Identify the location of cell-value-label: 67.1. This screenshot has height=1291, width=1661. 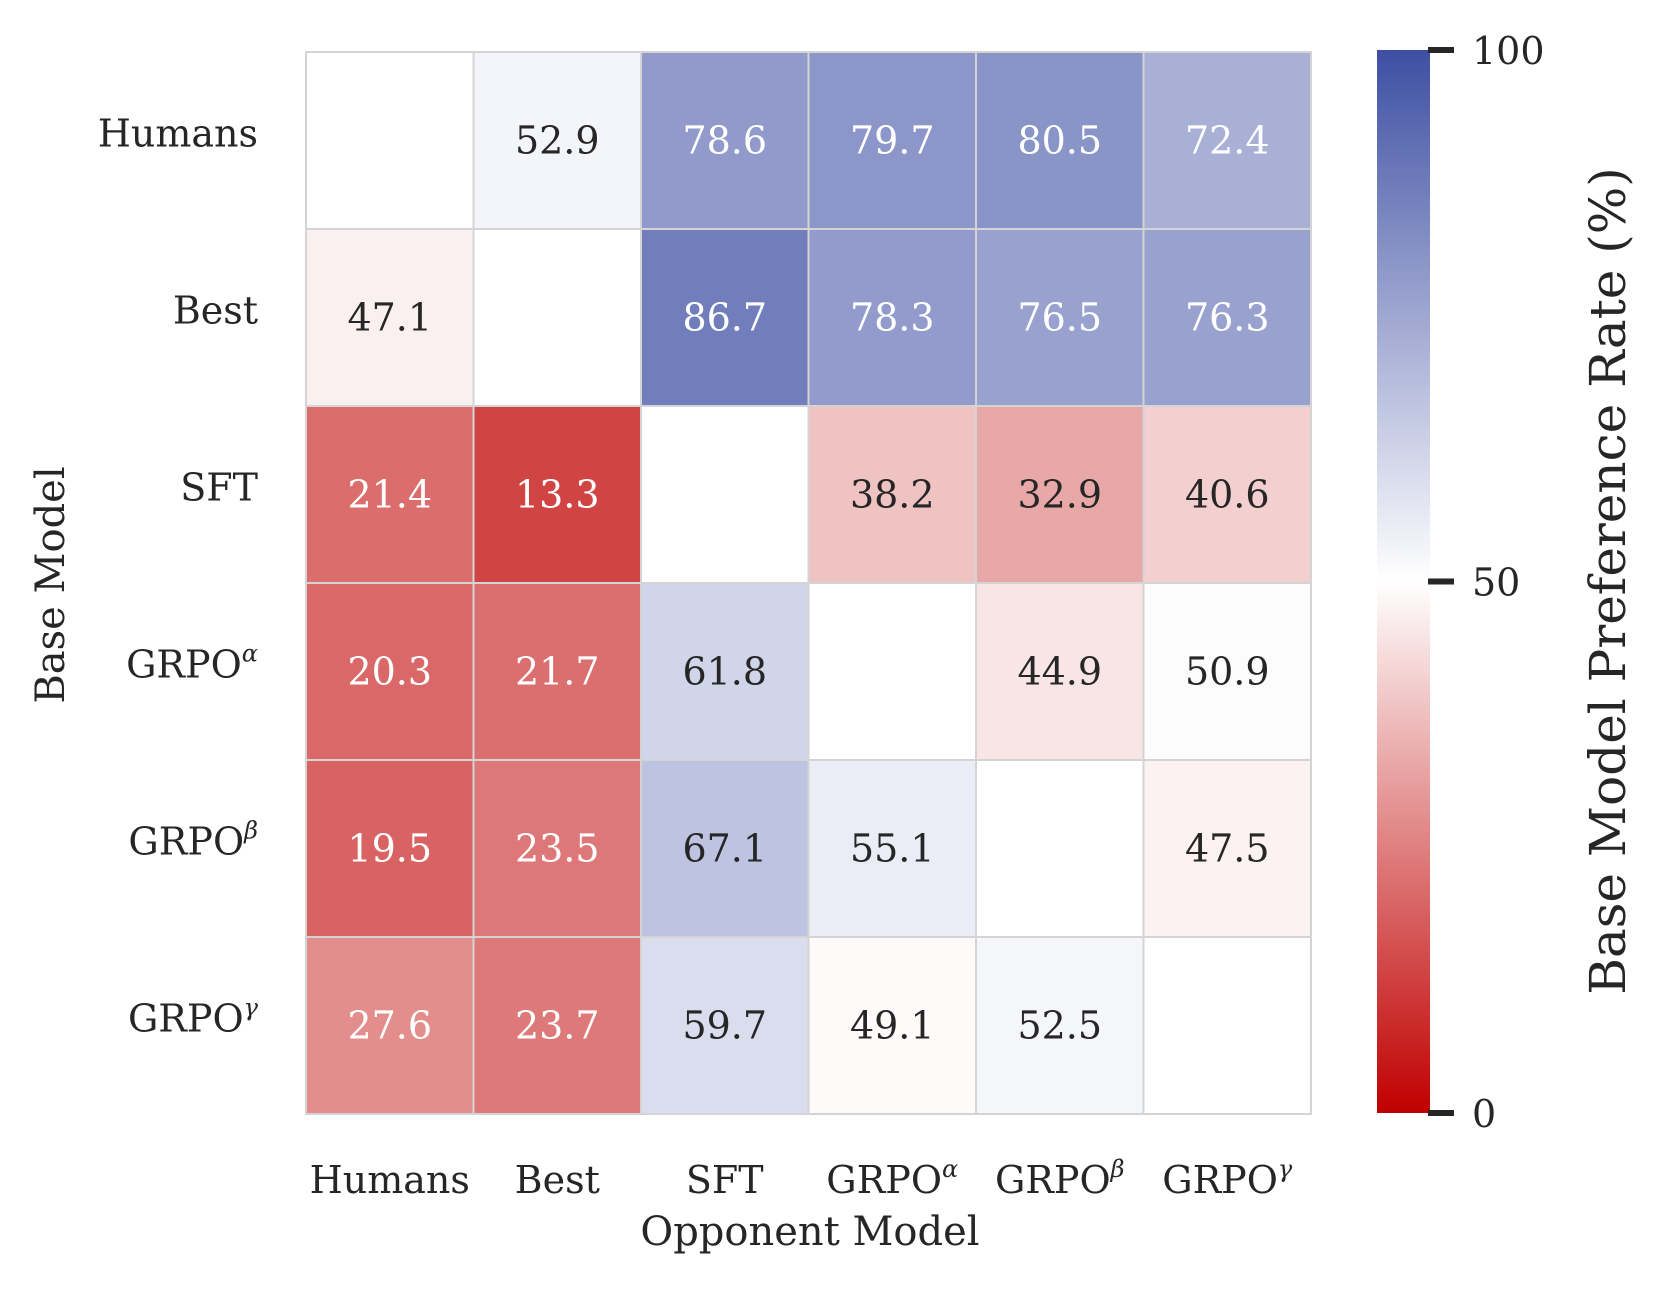
(724, 849).